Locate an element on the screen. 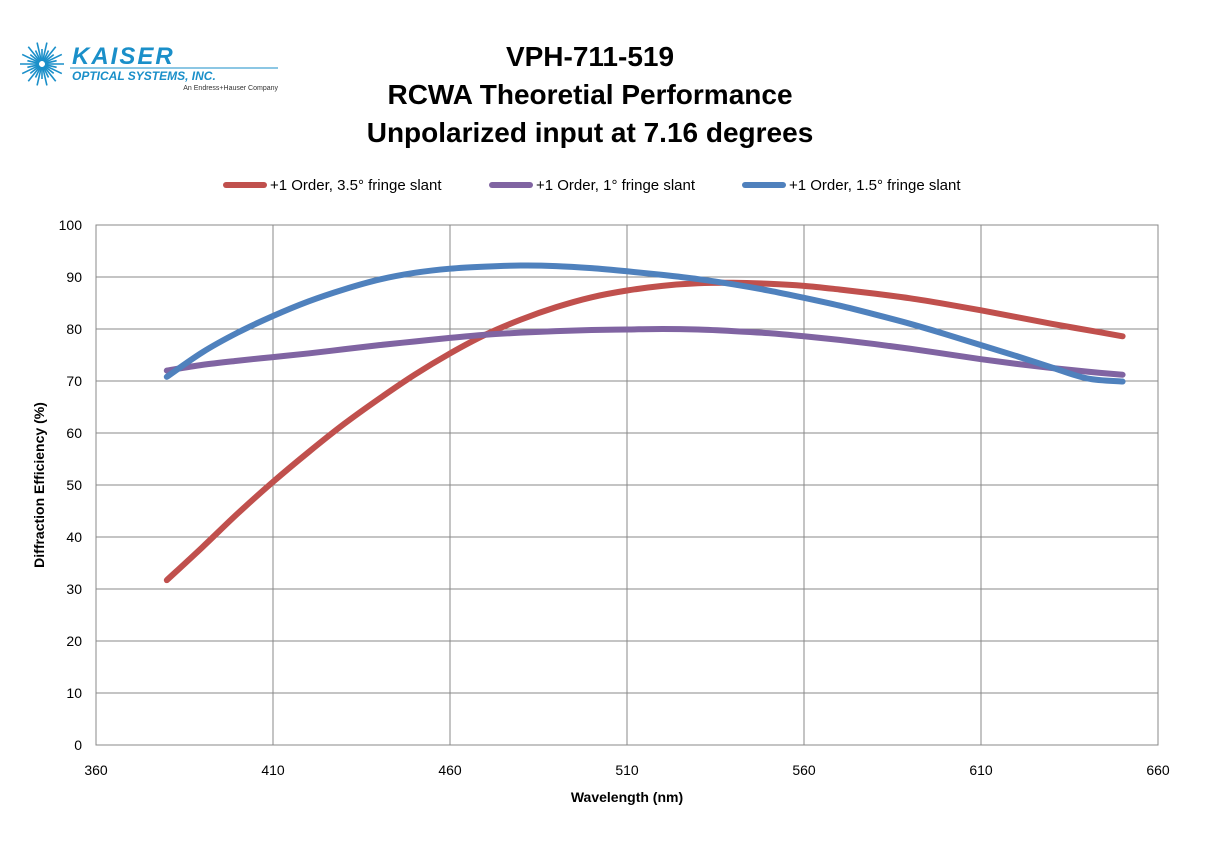 The width and height of the screenshot is (1210, 841). x-tick-label: 410 is located at coordinates (273, 770).